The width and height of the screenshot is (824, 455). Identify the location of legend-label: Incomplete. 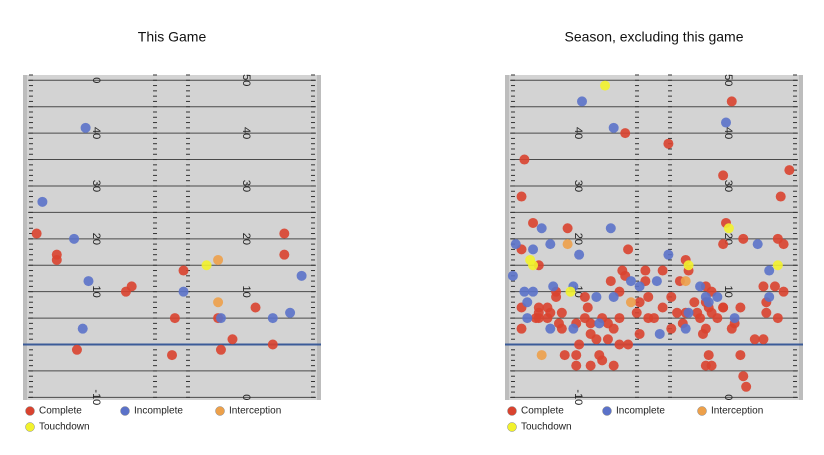
(640, 411).